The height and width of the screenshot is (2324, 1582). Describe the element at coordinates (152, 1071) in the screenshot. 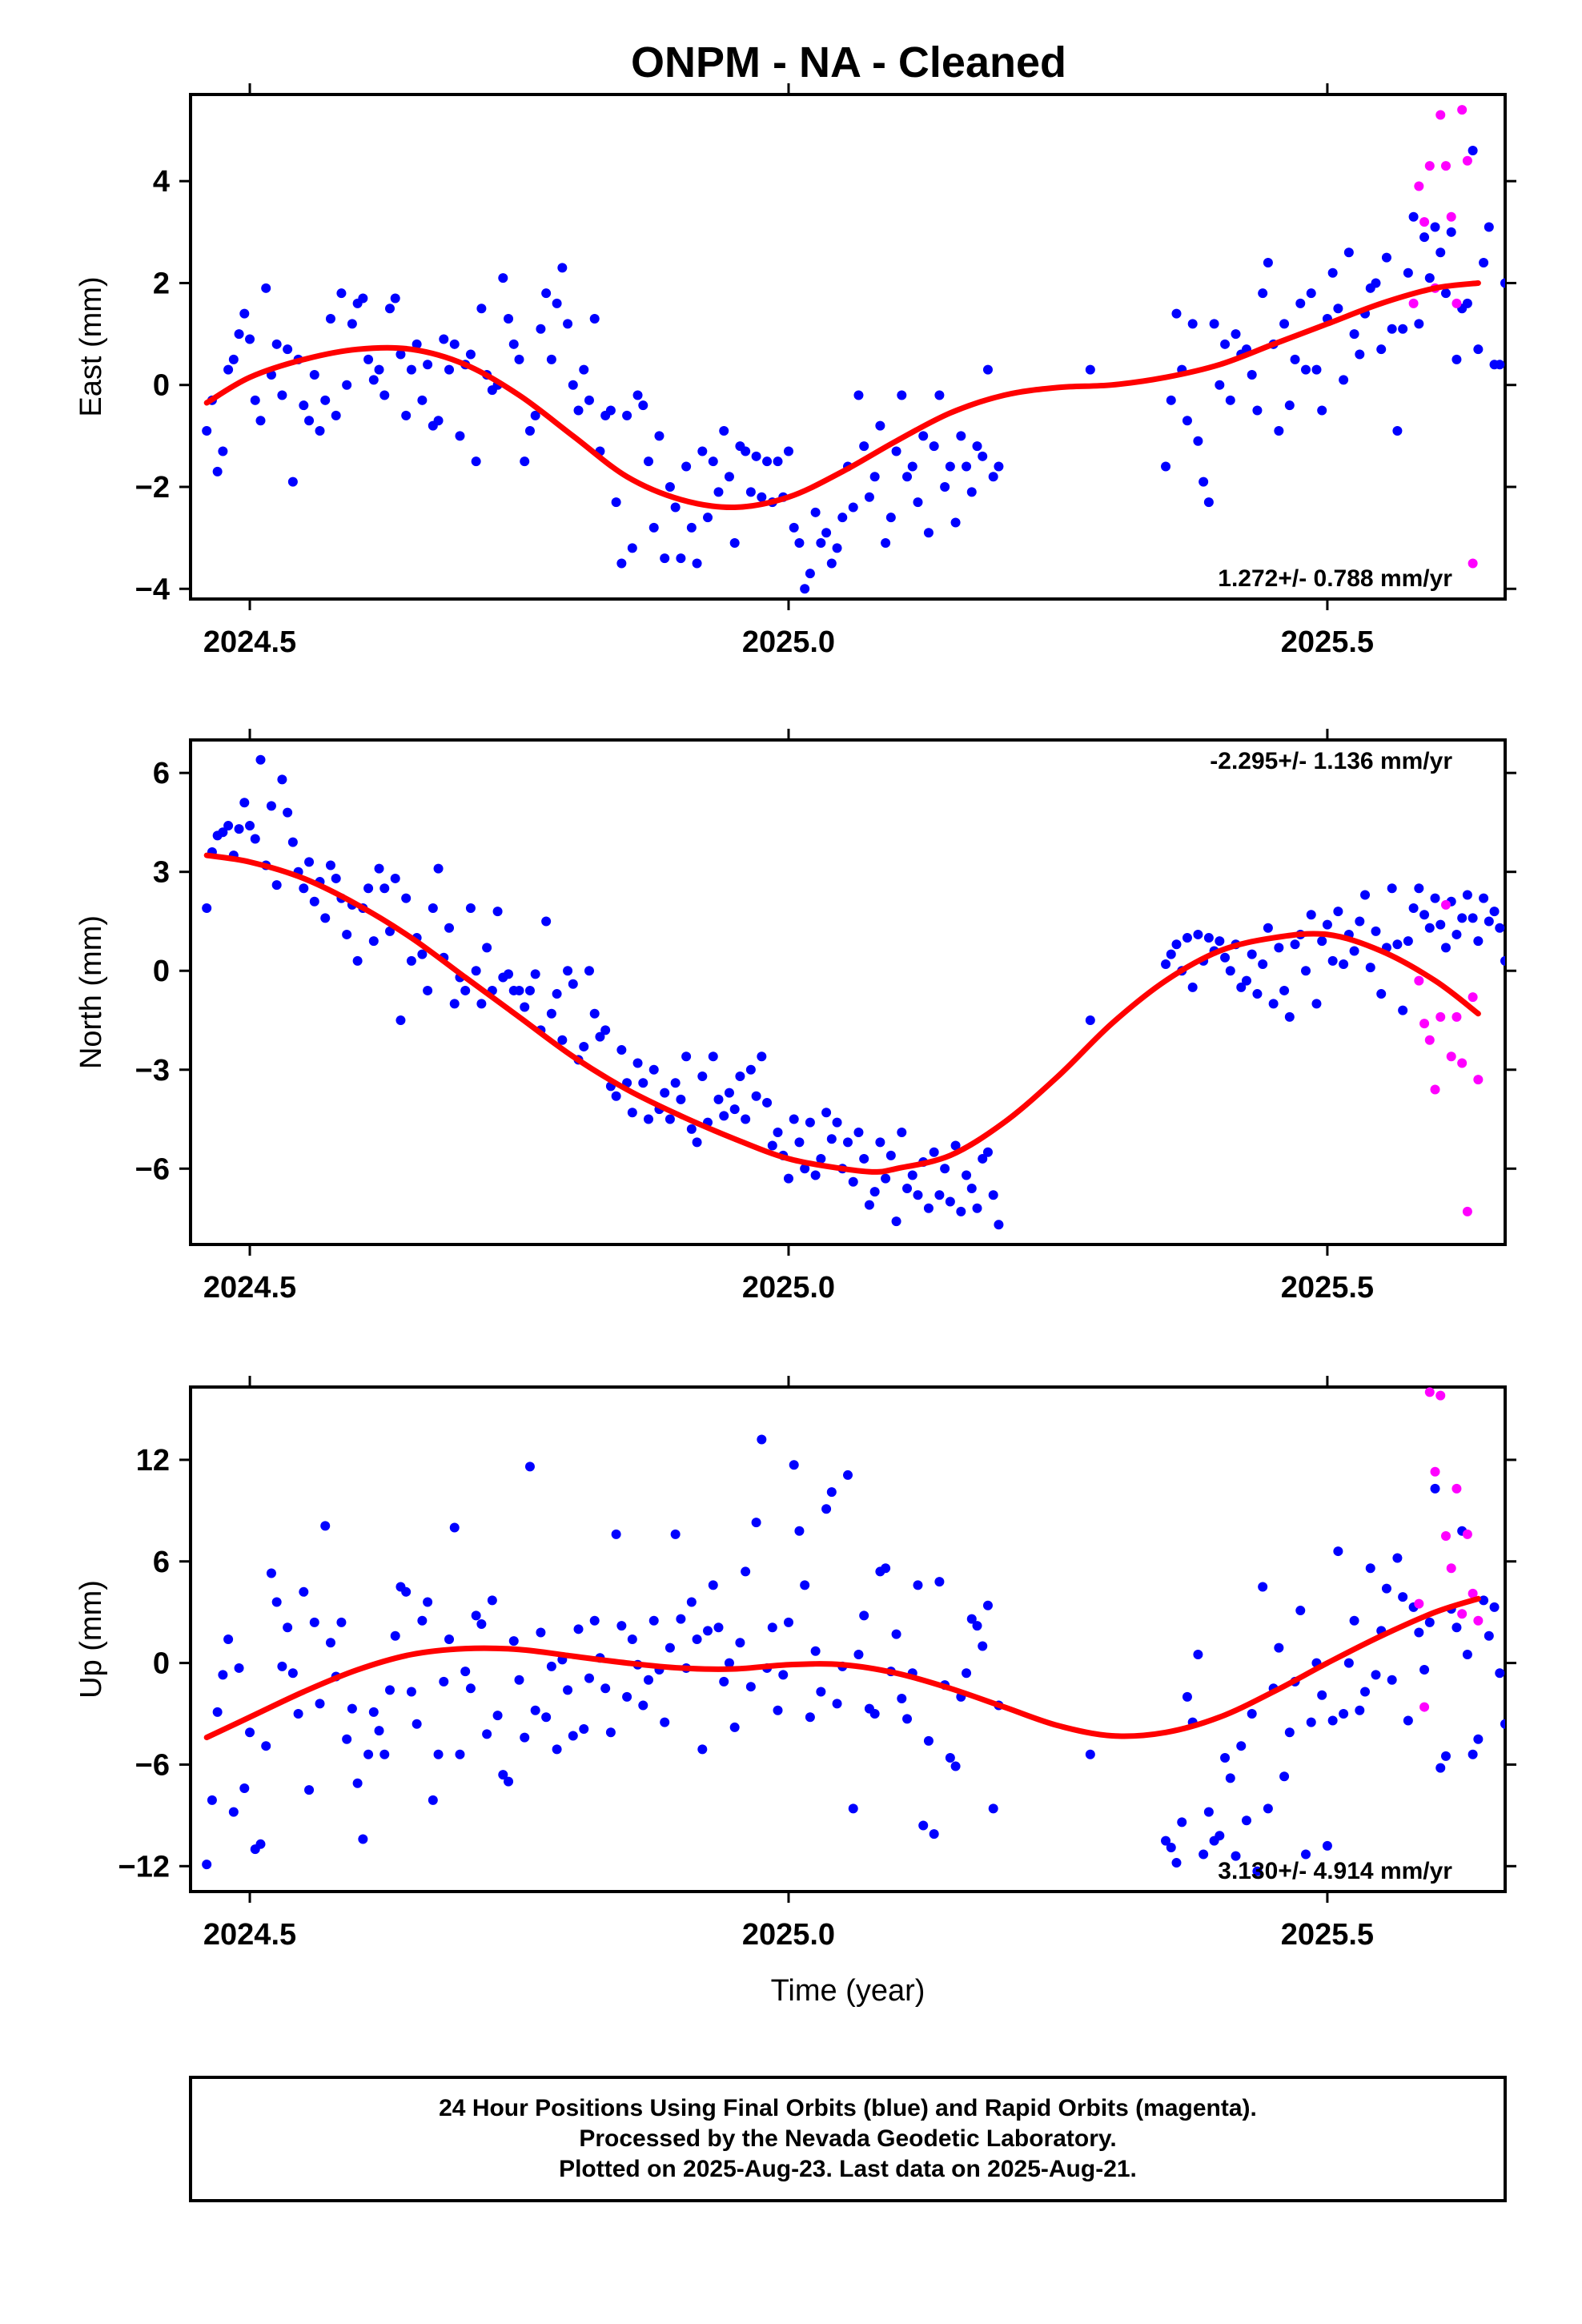

I see `y-tick-label: −3` at that location.